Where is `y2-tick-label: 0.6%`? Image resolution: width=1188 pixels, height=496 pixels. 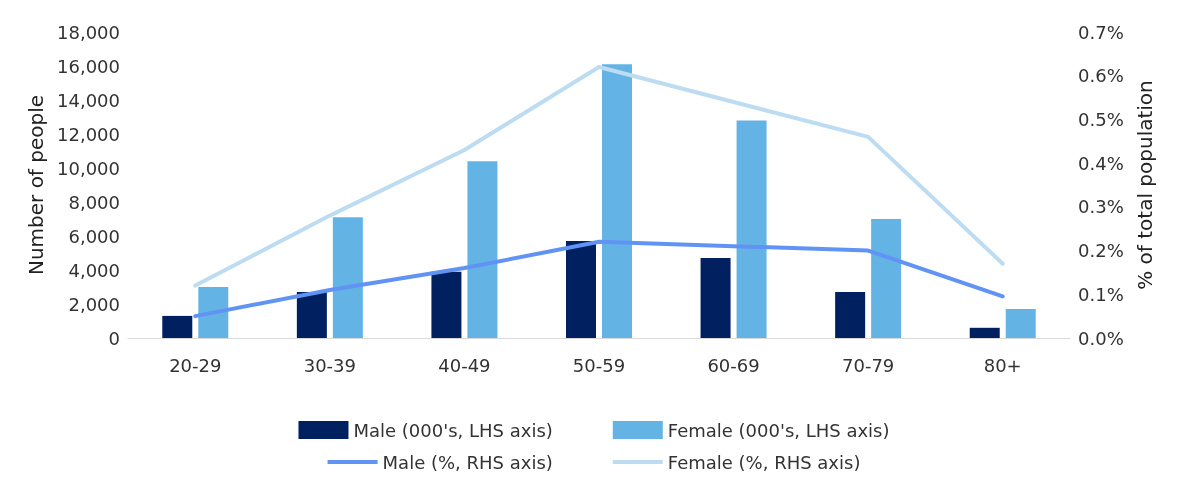 y2-tick-label: 0.6% is located at coordinates (1101, 76).